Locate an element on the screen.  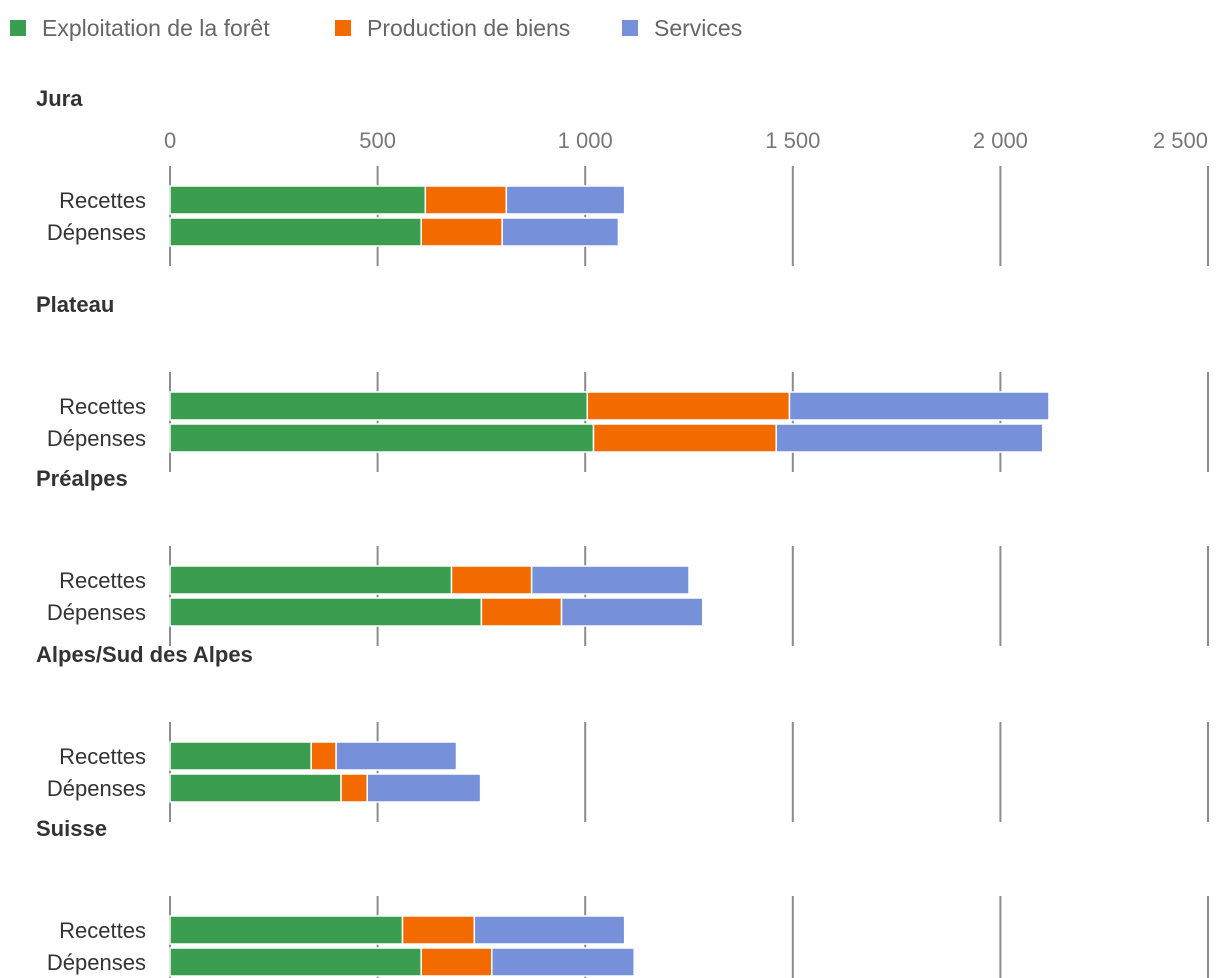
legend-item: Production de biens is located at coordinates (452, 28).